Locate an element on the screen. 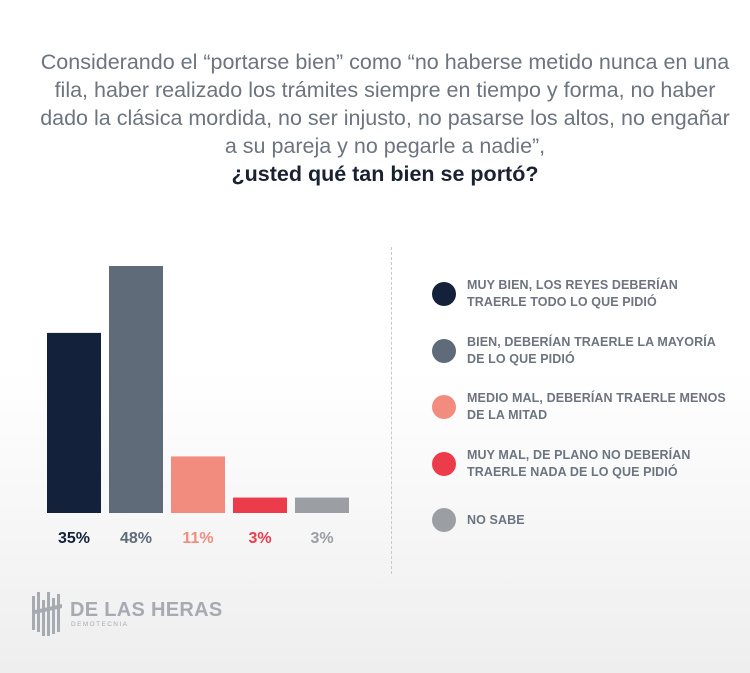  brand-name: DE LAS HERAS is located at coordinates (146, 610).